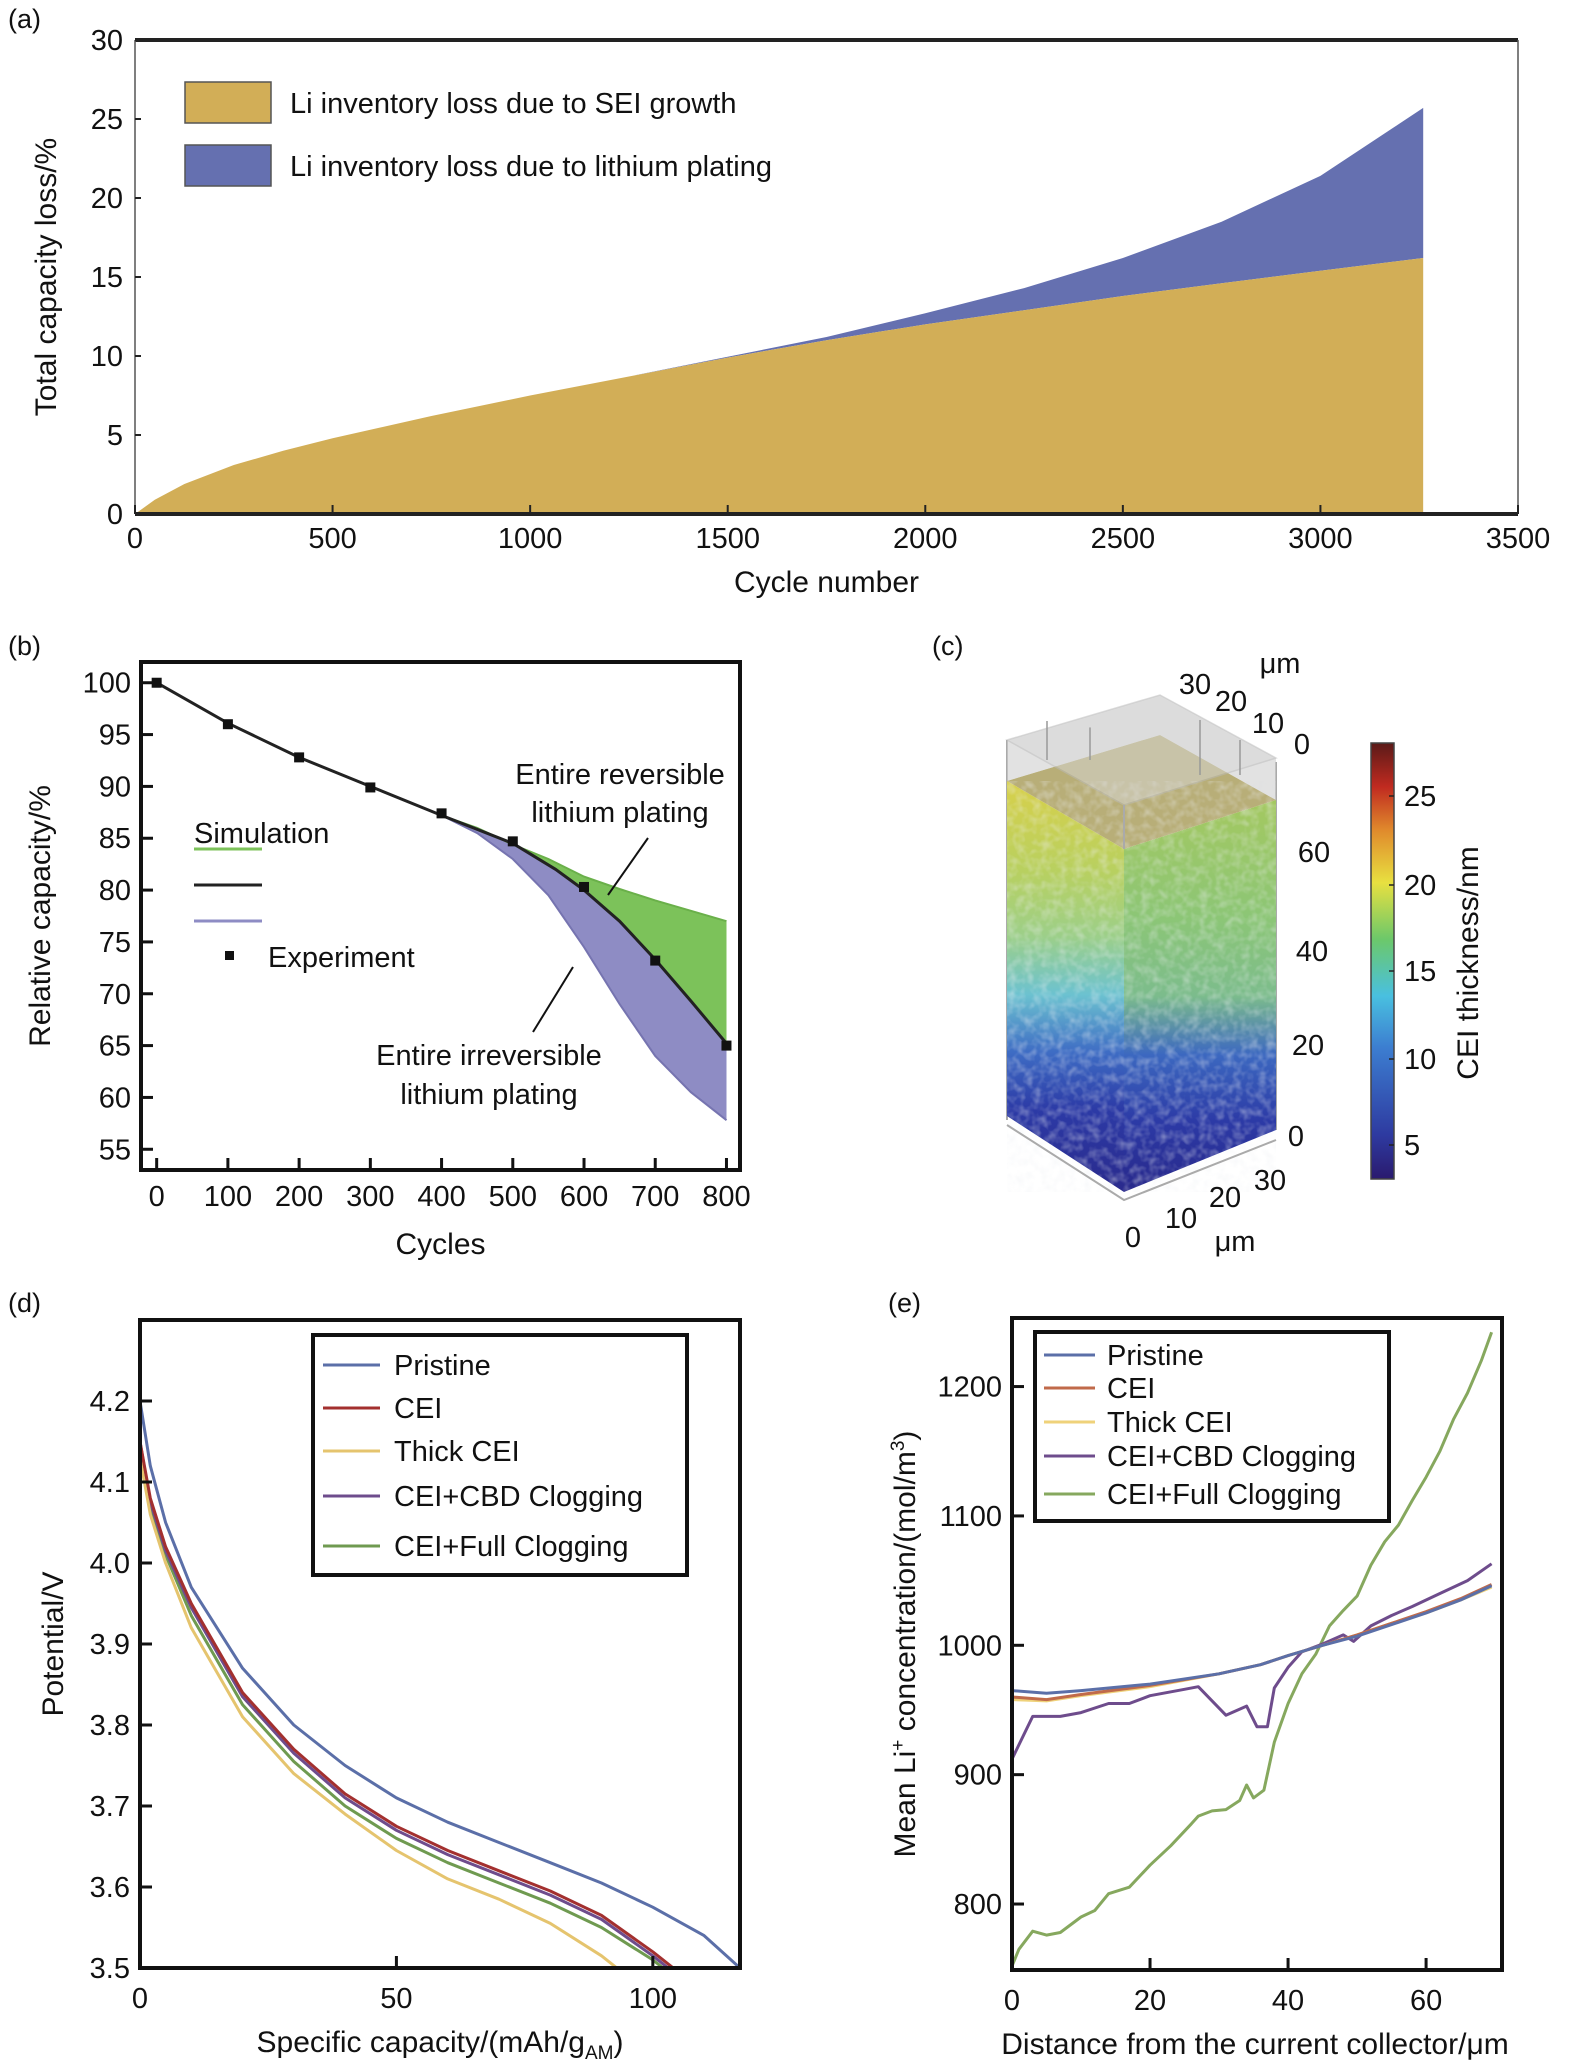 This screenshot has height=2067, width=1571. Describe the element at coordinates (1420, 886) in the screenshot. I see `colorbar-tick-label: 20` at that location.